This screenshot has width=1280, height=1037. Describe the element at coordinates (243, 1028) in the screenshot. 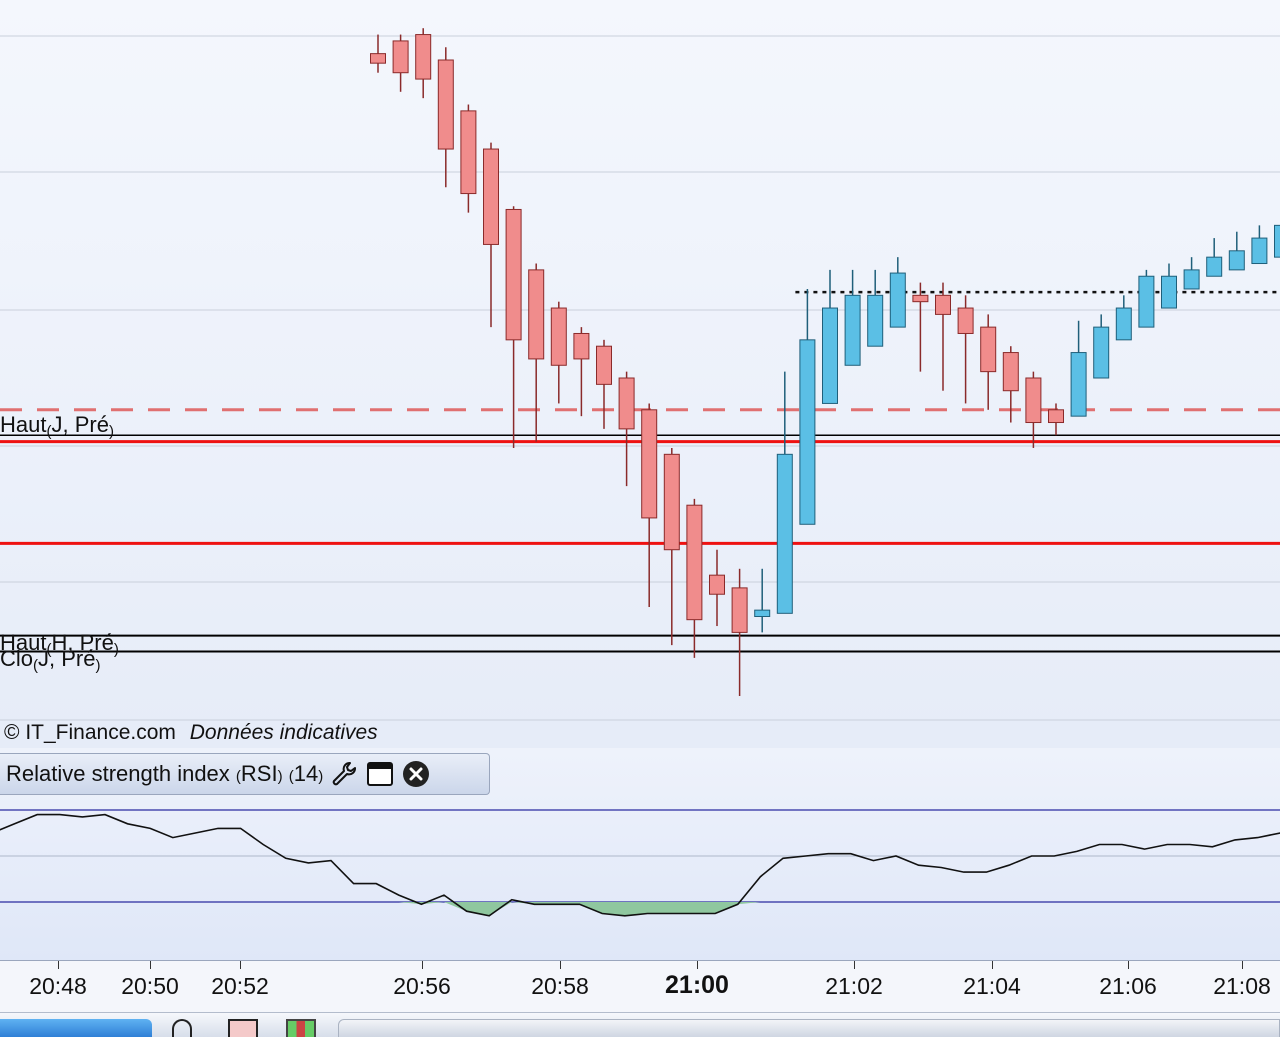

I see `crossed-chart-icon` at that location.